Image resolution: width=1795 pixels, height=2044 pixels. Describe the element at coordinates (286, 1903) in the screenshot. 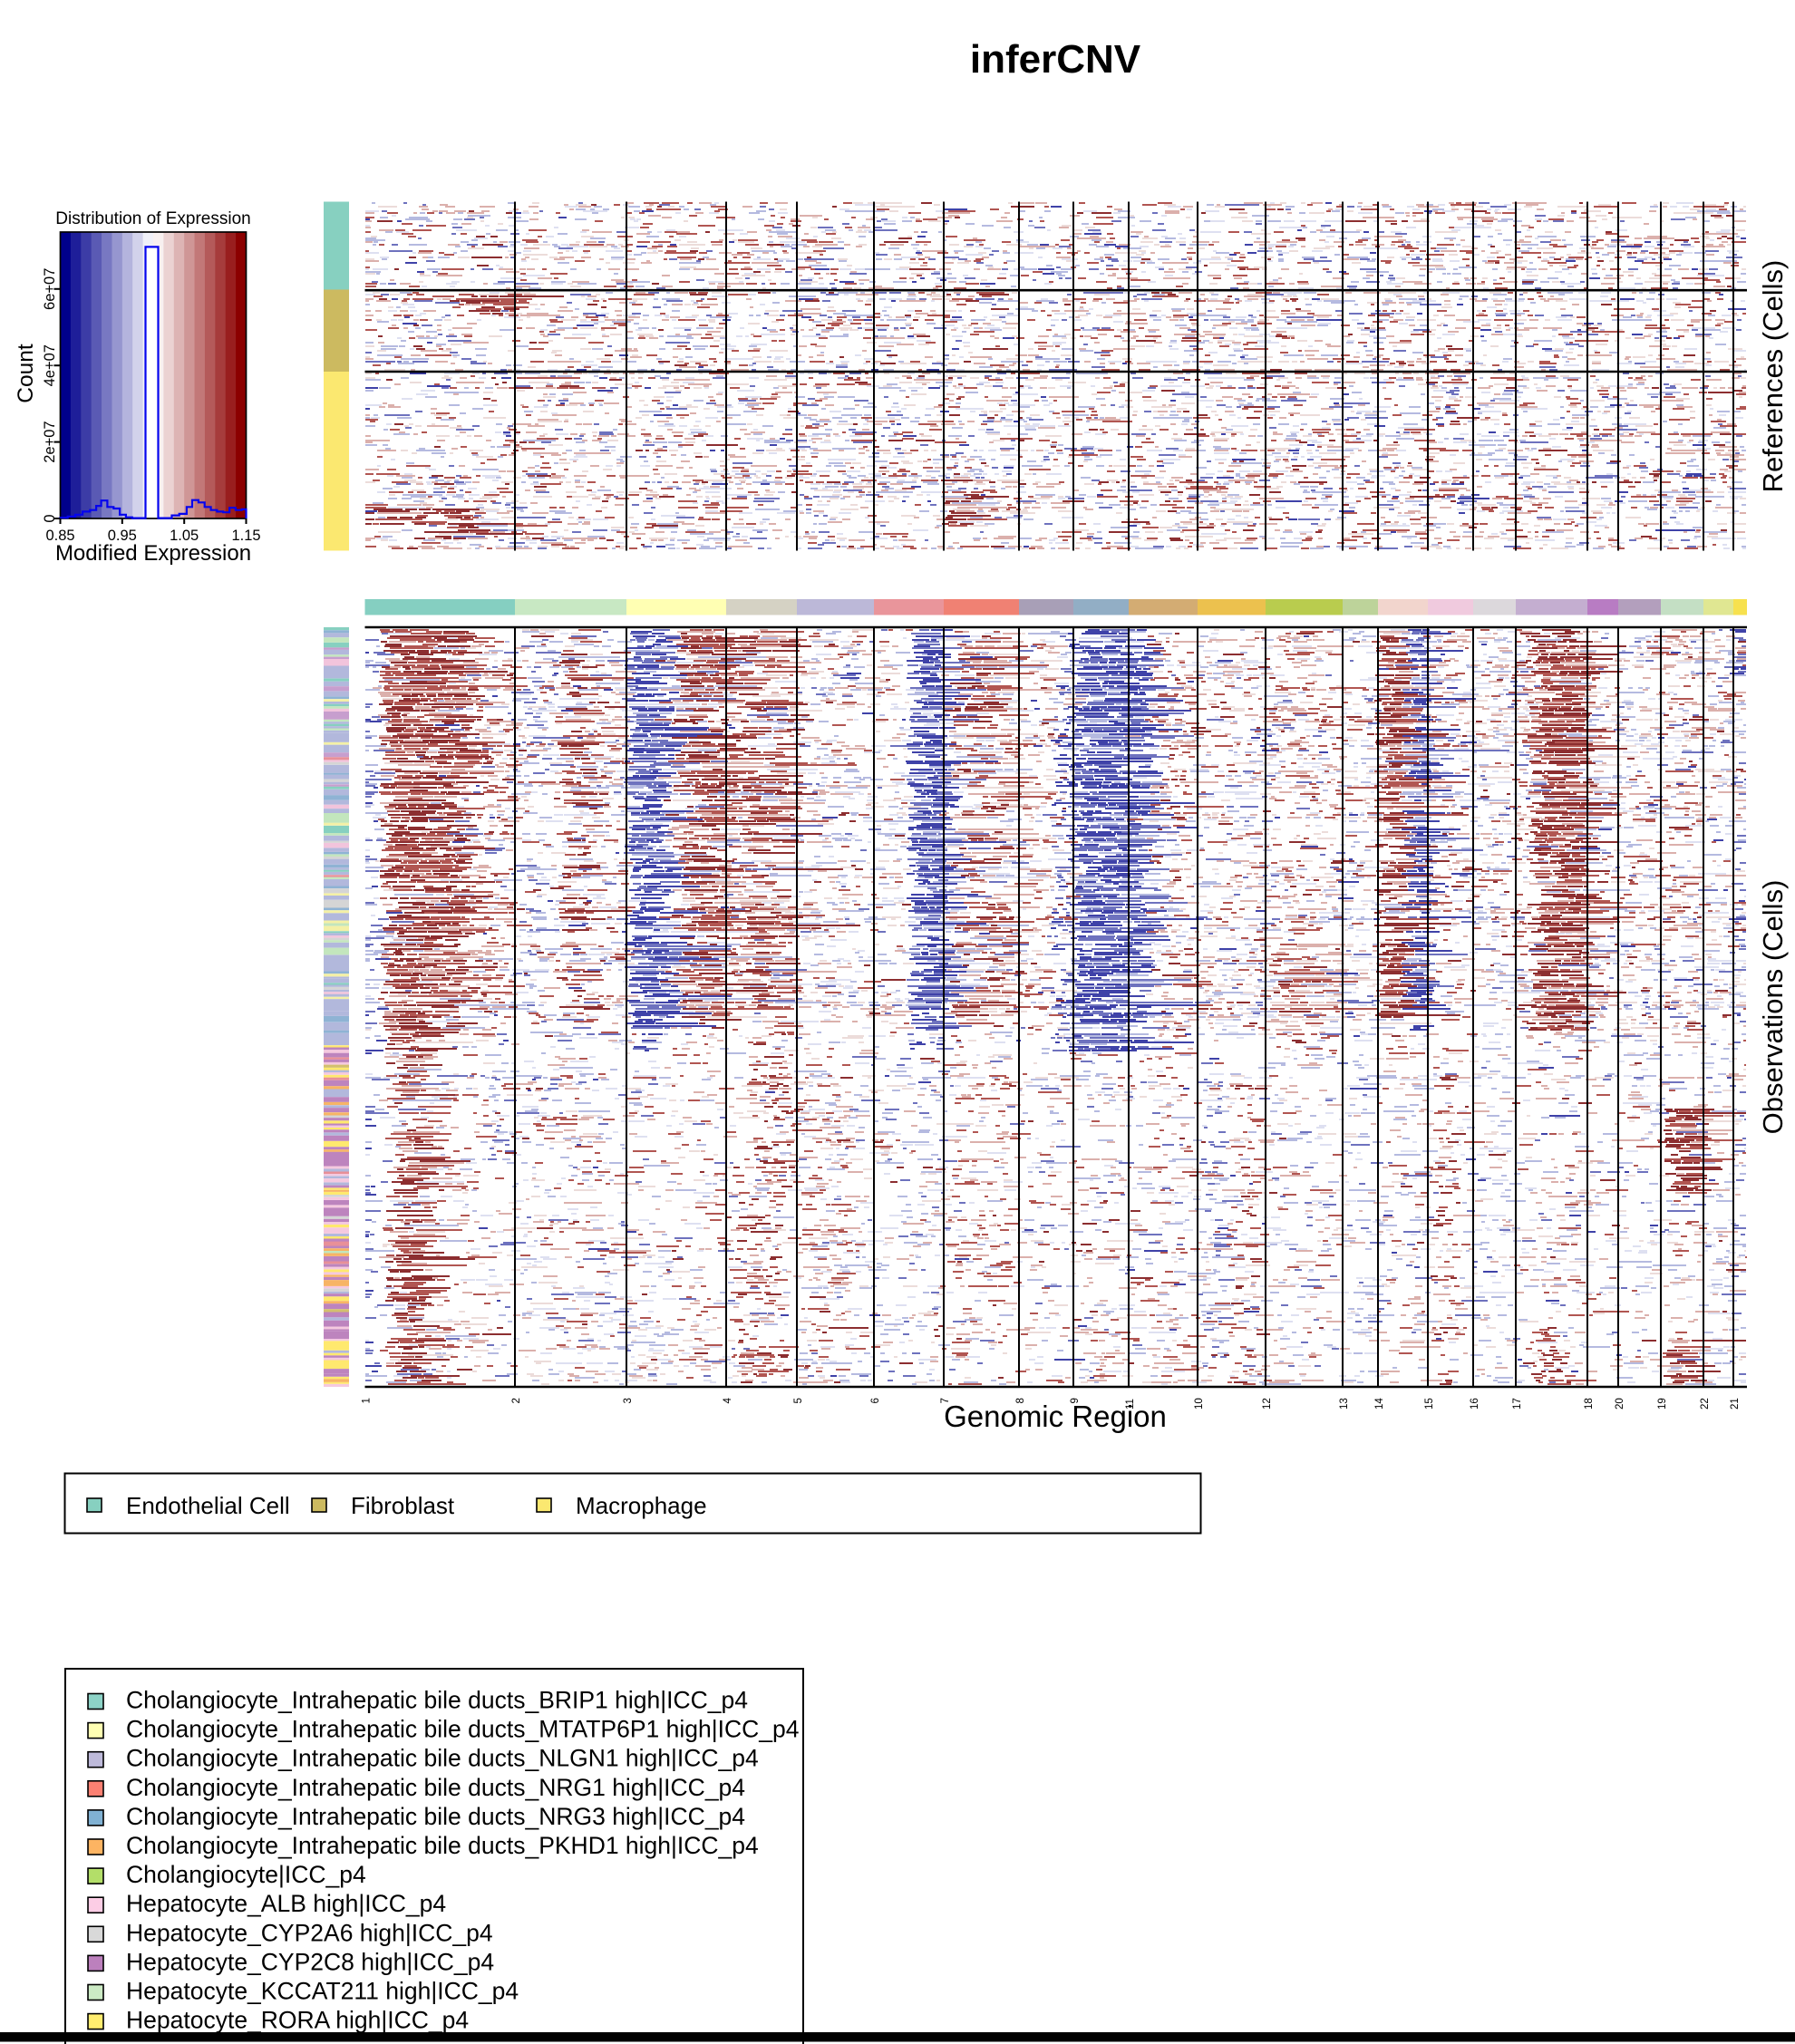

I see `svg-text: Hepatocyte_ALB high|ICC_p4` at that location.